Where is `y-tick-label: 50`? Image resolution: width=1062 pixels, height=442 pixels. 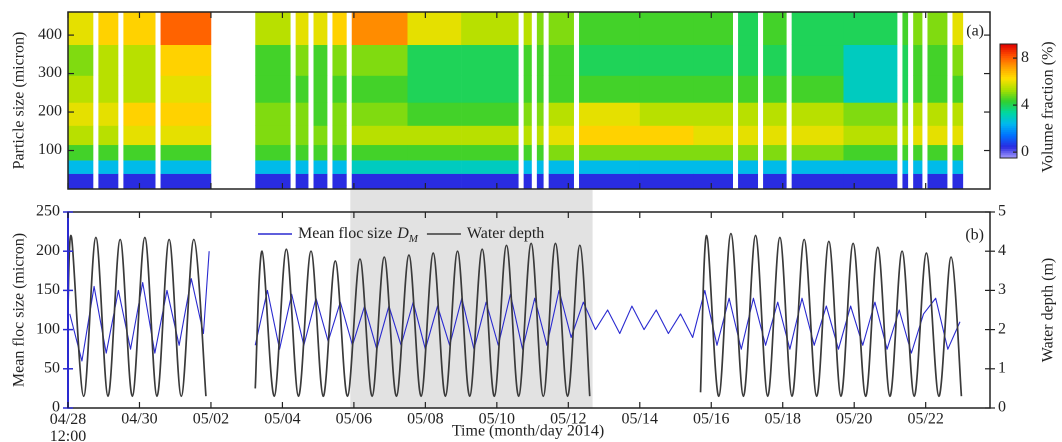
y-tick-label: 50 is located at coordinates (52, 367).